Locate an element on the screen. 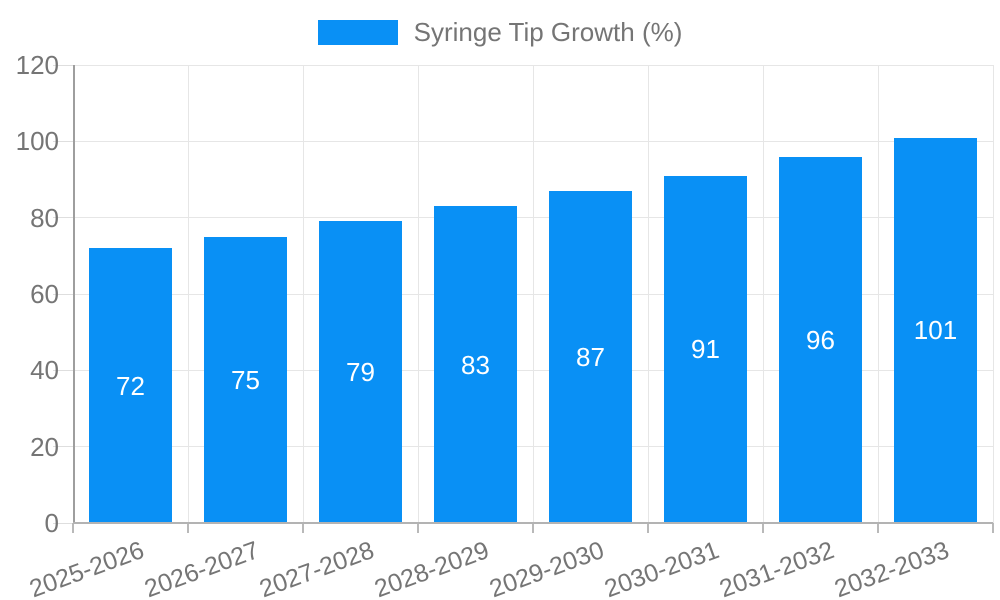 The height and width of the screenshot is (600, 1000). y-axis-line is located at coordinates (74, 294).